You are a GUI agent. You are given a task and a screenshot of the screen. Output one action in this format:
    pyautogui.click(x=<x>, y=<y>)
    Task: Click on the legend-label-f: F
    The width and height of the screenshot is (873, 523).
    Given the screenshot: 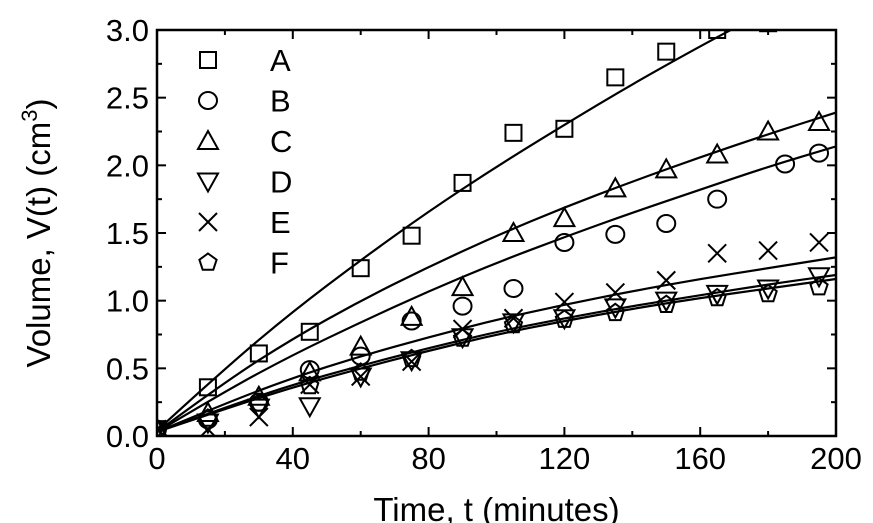 What is the action you would take?
    pyautogui.click(x=279, y=263)
    